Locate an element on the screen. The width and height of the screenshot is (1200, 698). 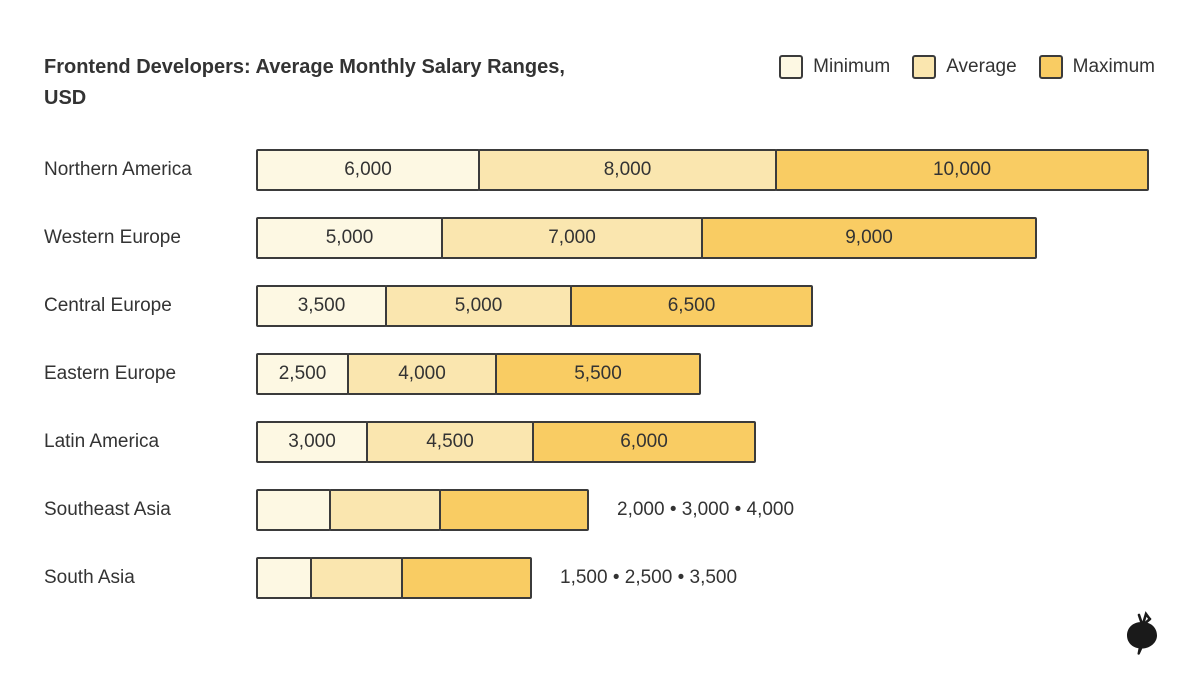
category-label: Northern America is located at coordinates (118, 169).